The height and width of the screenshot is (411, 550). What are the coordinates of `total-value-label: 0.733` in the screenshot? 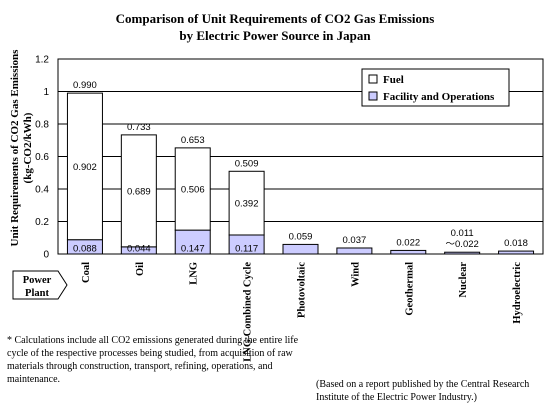 It's located at (139, 127).